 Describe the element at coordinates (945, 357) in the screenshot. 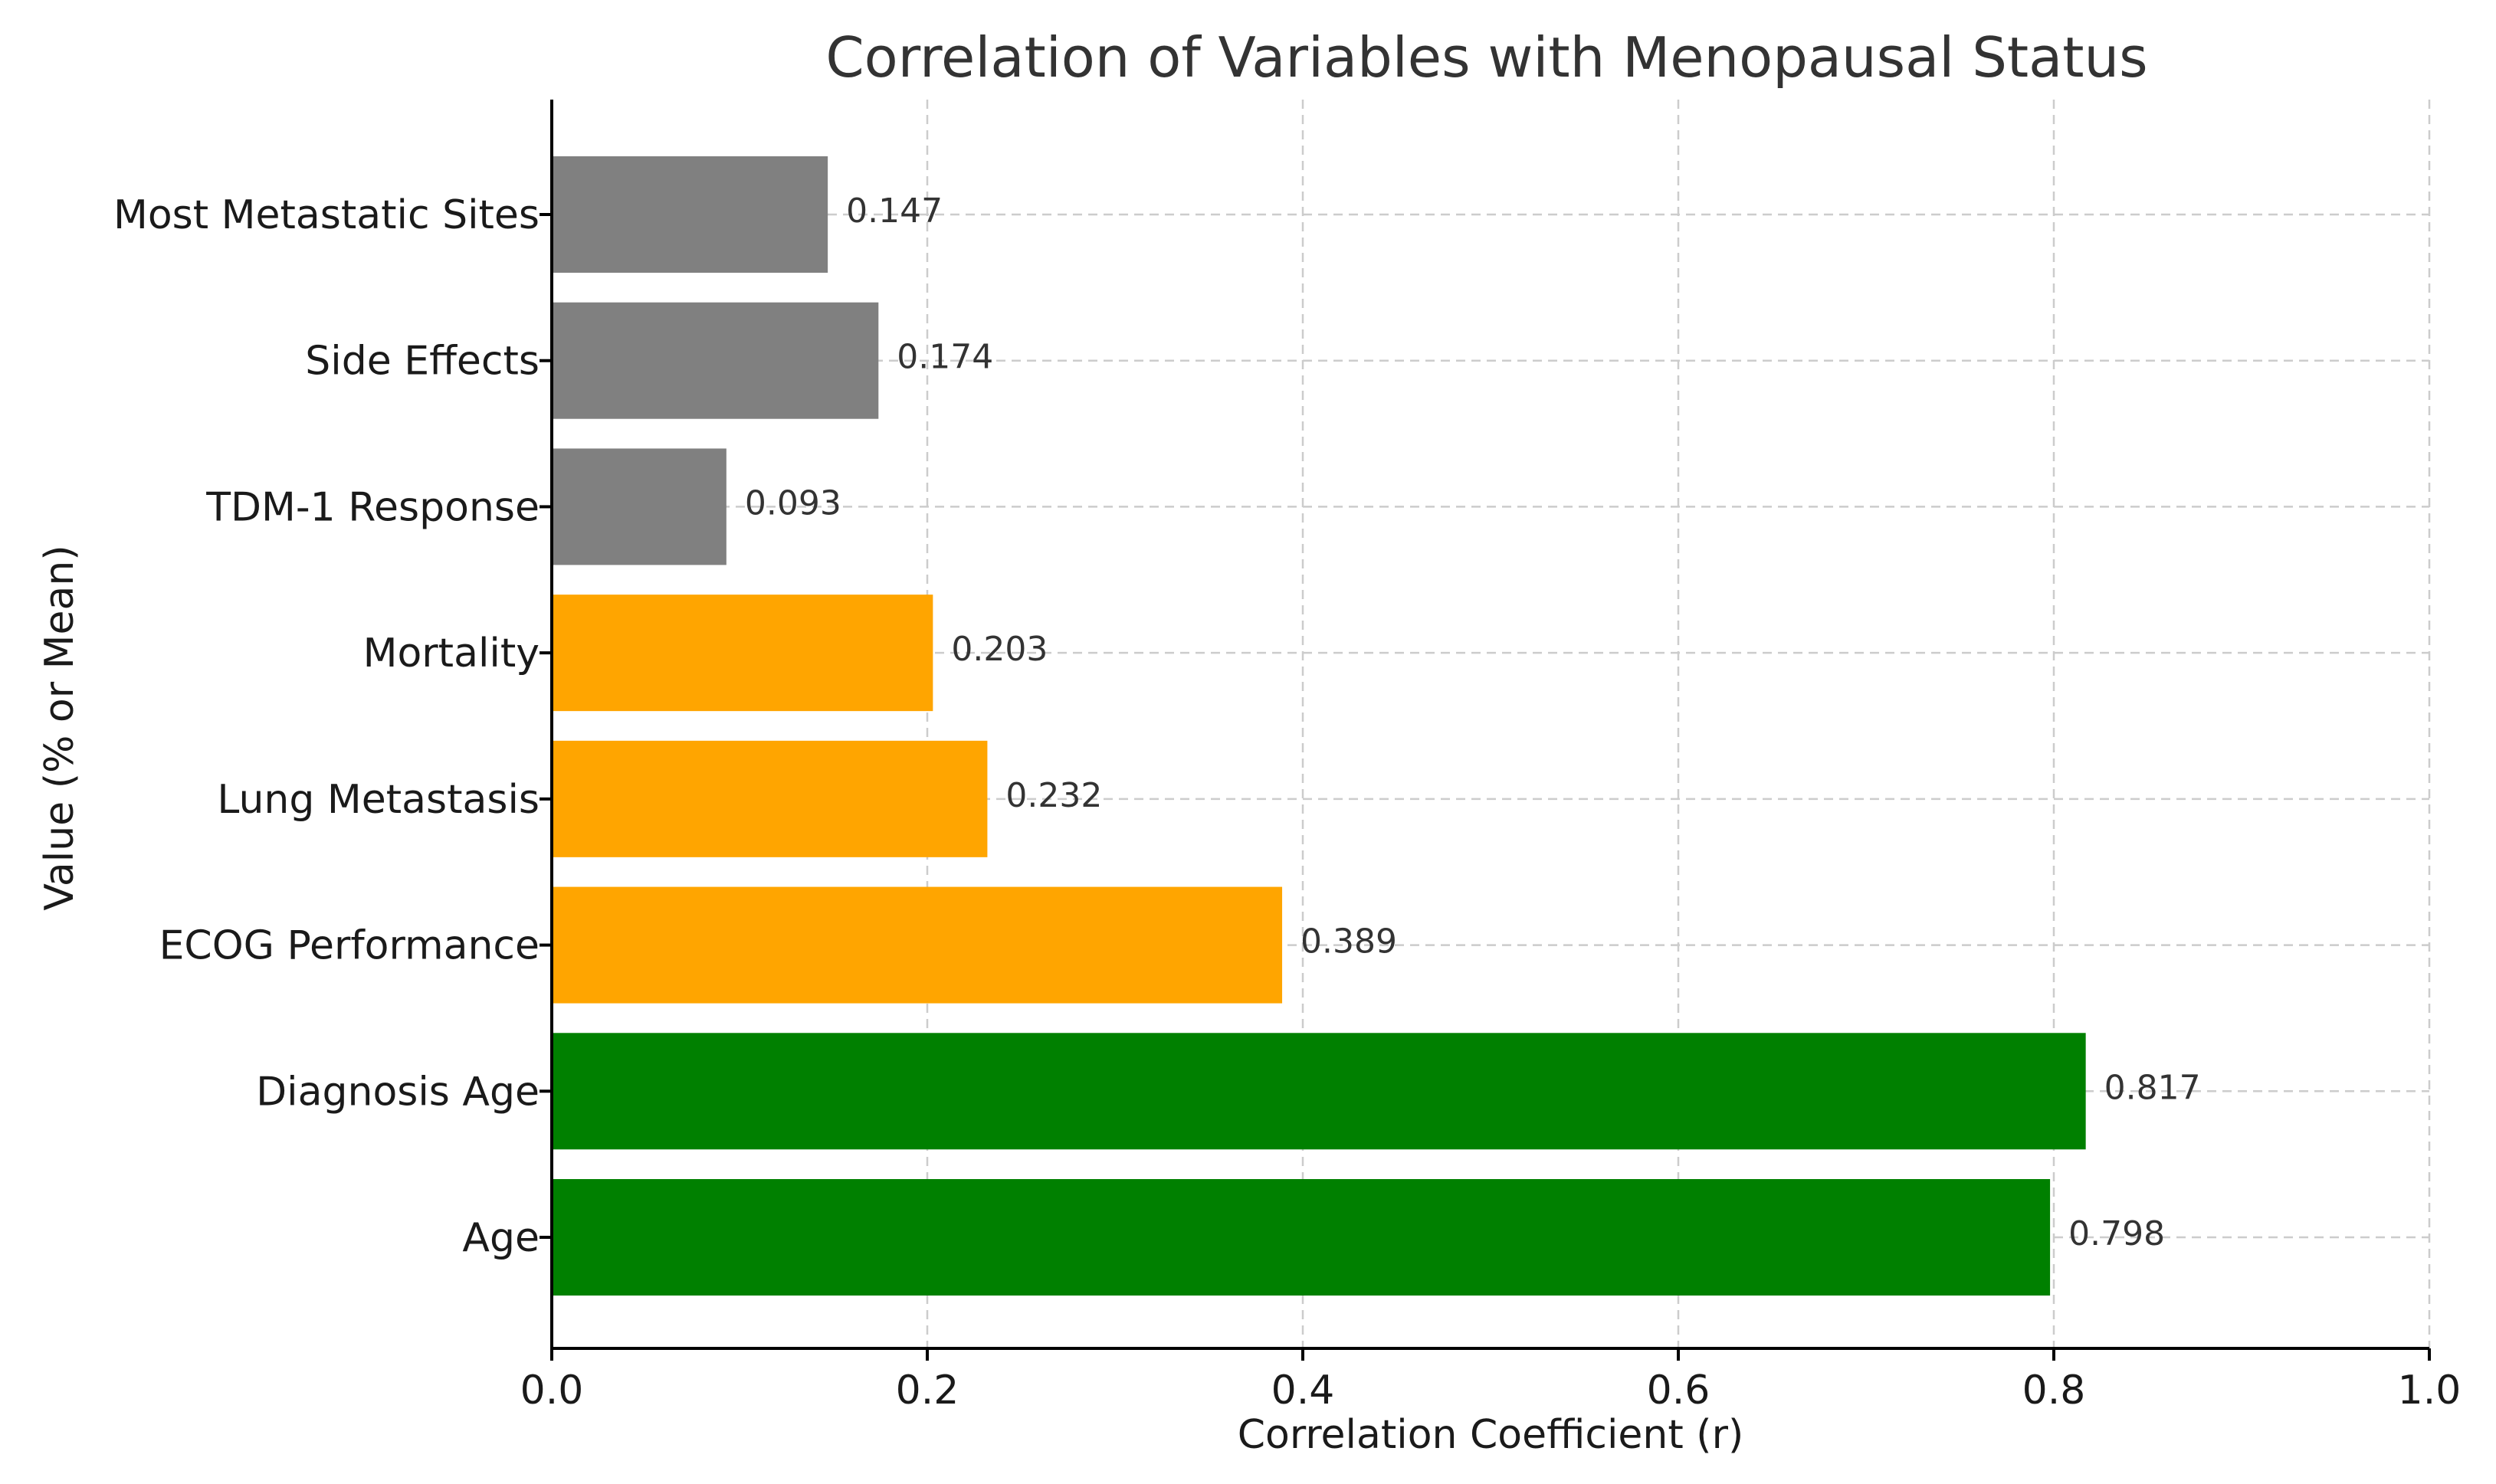

I see `bar-value-label: 0.174` at that location.